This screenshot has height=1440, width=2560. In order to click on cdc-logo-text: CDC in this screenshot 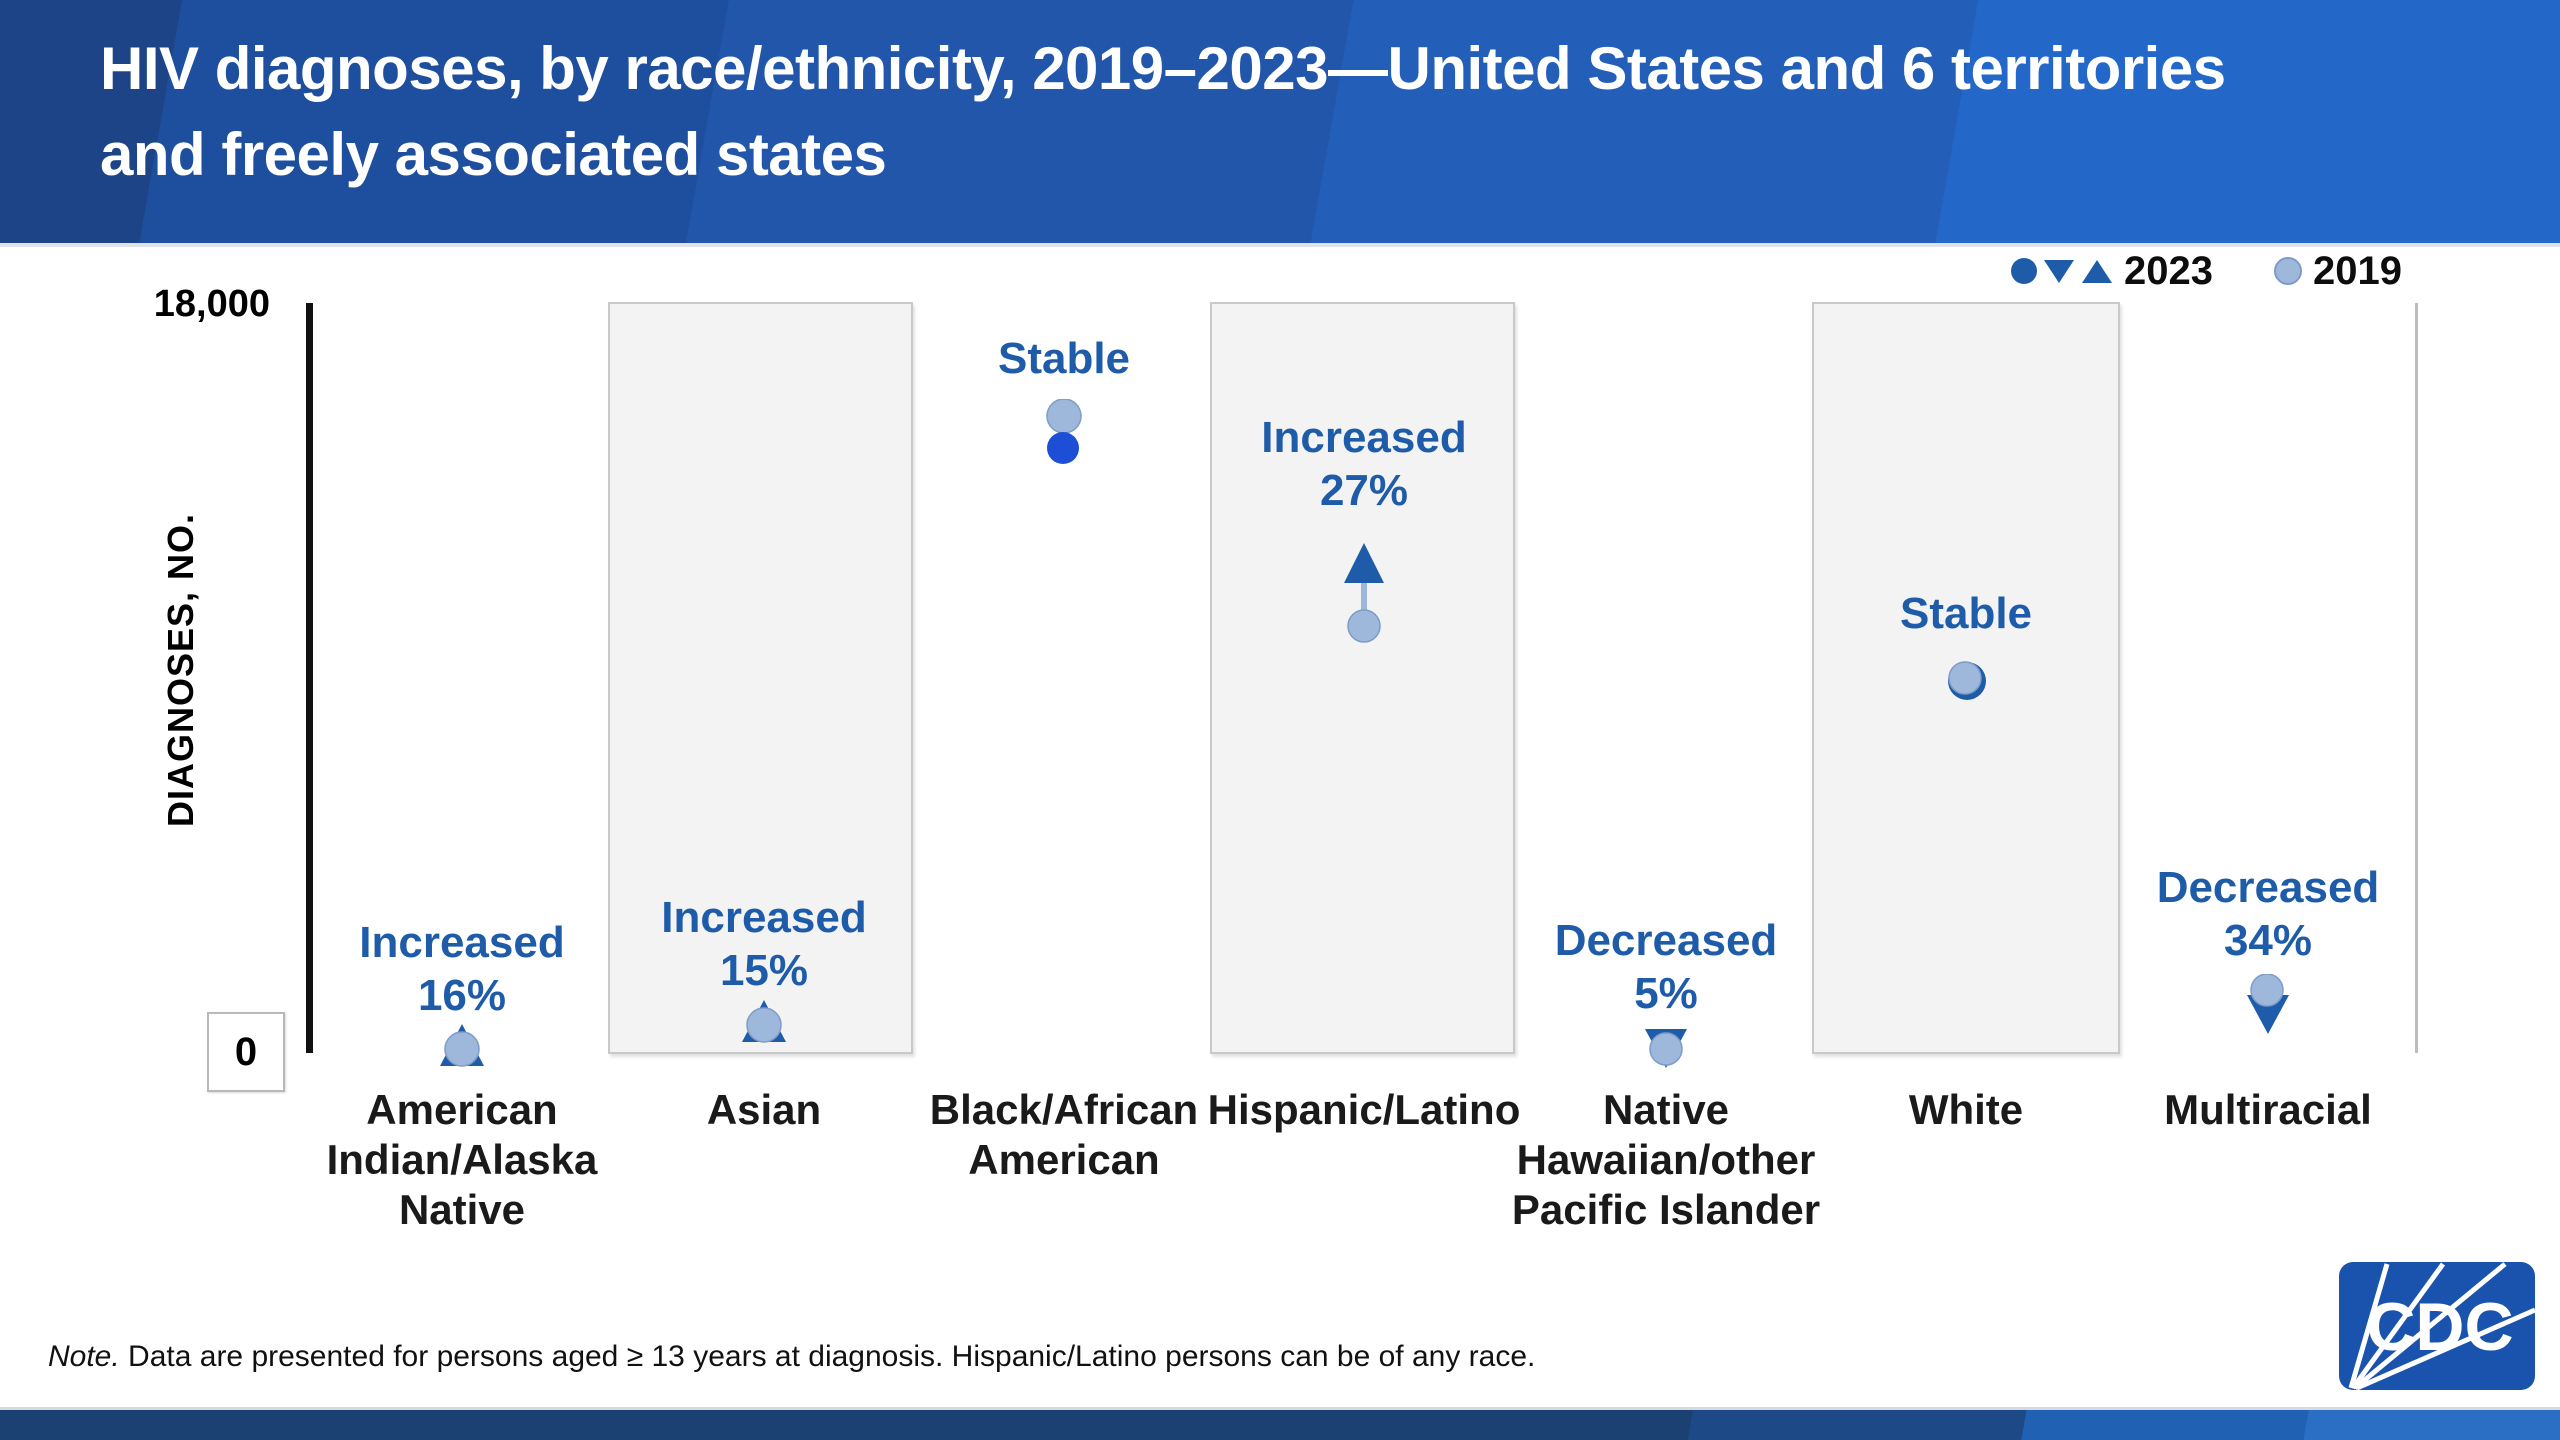, I will do `click(2439, 1327)`.